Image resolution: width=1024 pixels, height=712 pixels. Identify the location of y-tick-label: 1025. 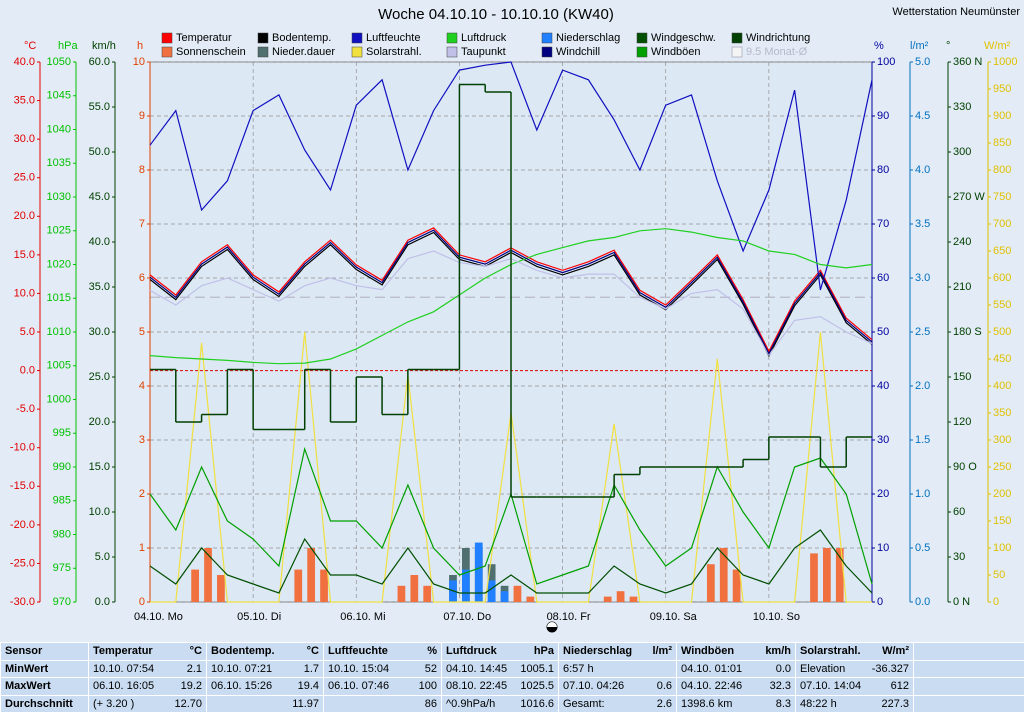
(59, 231).